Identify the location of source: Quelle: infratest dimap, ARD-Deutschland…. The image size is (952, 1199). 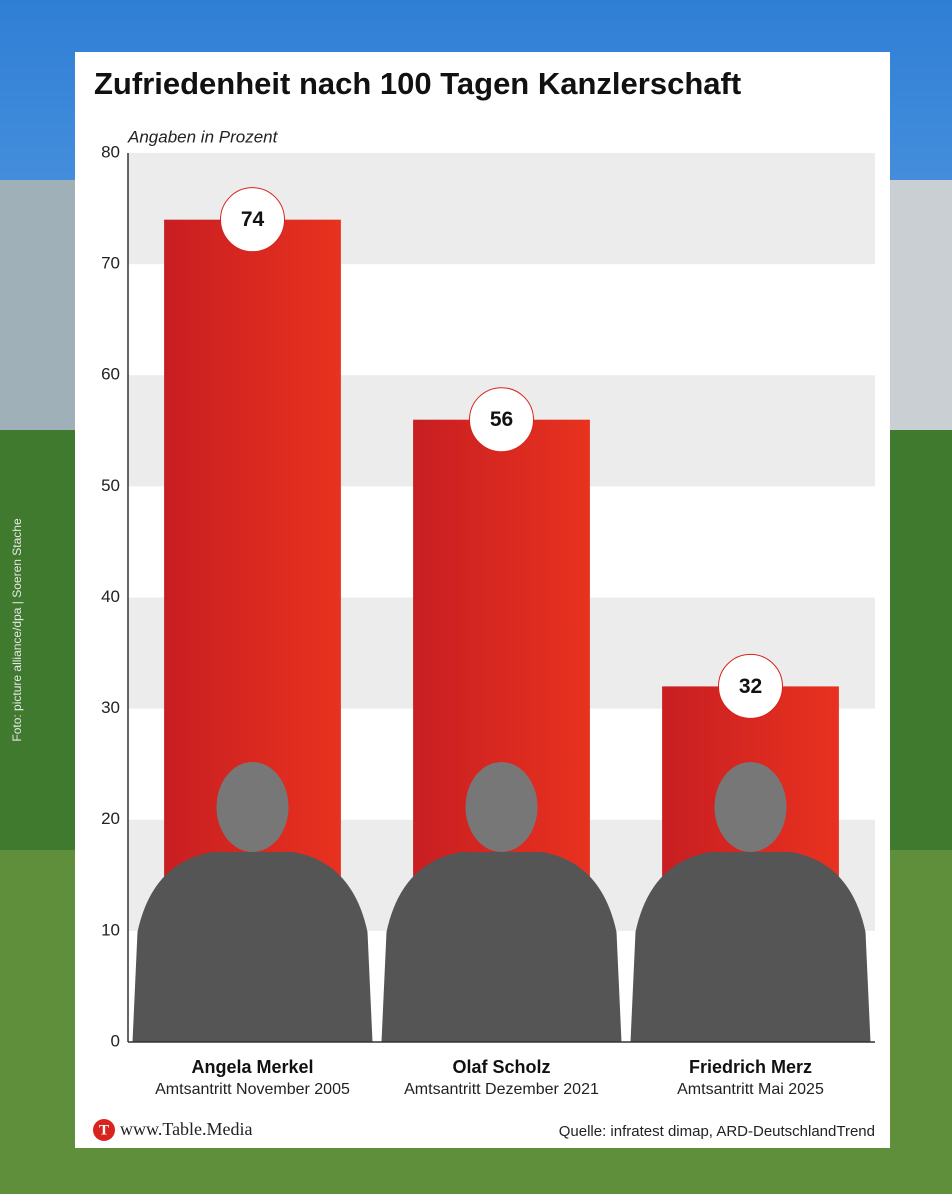
(717, 1131).